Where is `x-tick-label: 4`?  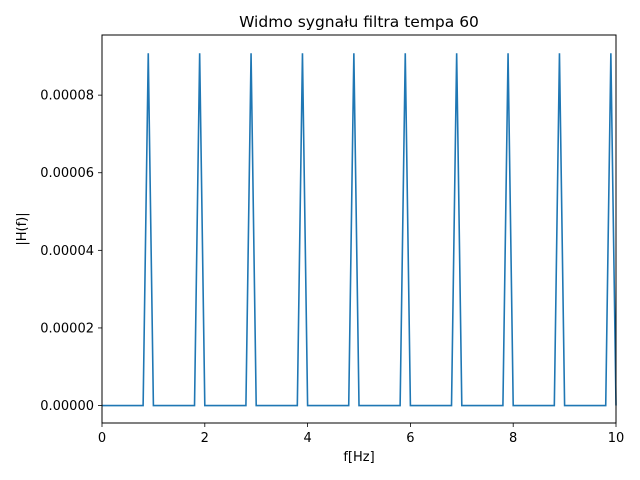 x-tick-label: 4 is located at coordinates (307, 438).